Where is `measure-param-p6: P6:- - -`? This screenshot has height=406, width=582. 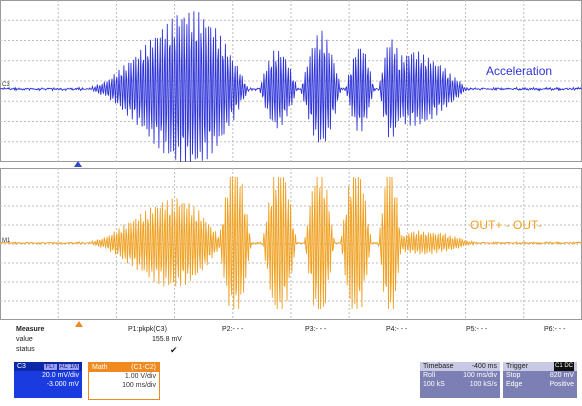
measure-param-p6: P6:- - - is located at coordinates (555, 329).